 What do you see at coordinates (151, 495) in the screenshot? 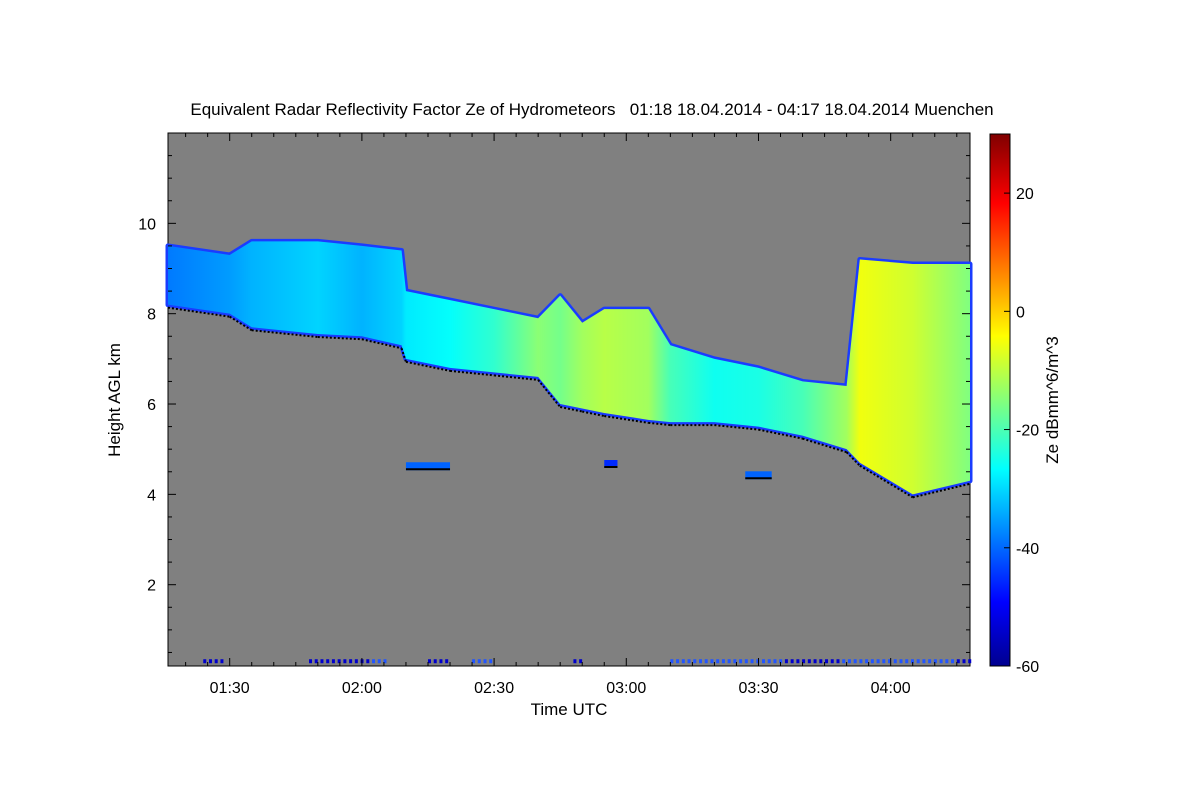
I see `y-tick-label: 4` at bounding box center [151, 495].